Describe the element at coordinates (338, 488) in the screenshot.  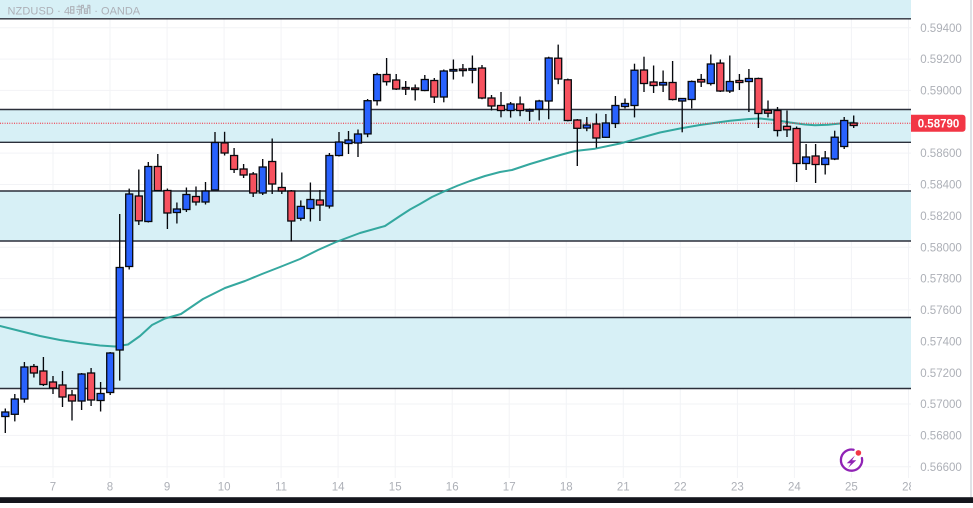
I see `svg-text: 14` at that location.